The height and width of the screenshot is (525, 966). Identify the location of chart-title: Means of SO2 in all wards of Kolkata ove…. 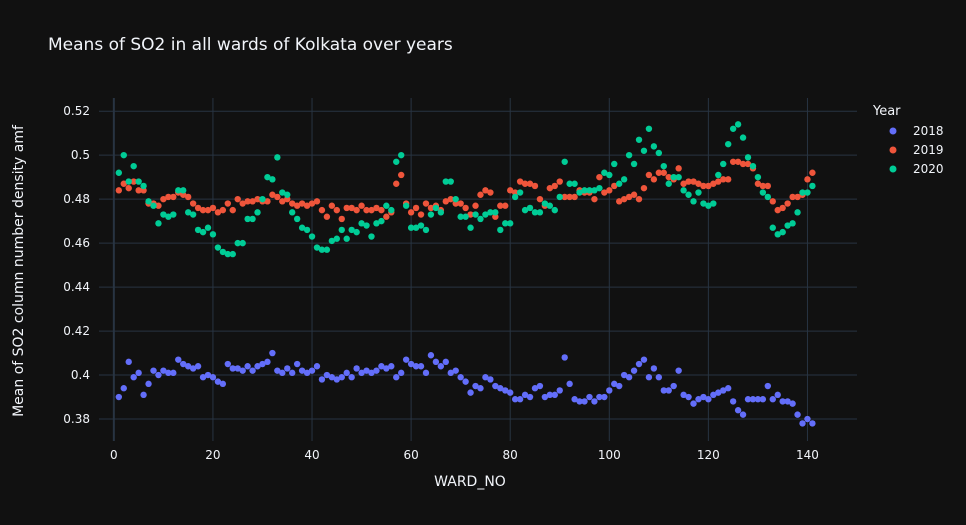
(250, 45).